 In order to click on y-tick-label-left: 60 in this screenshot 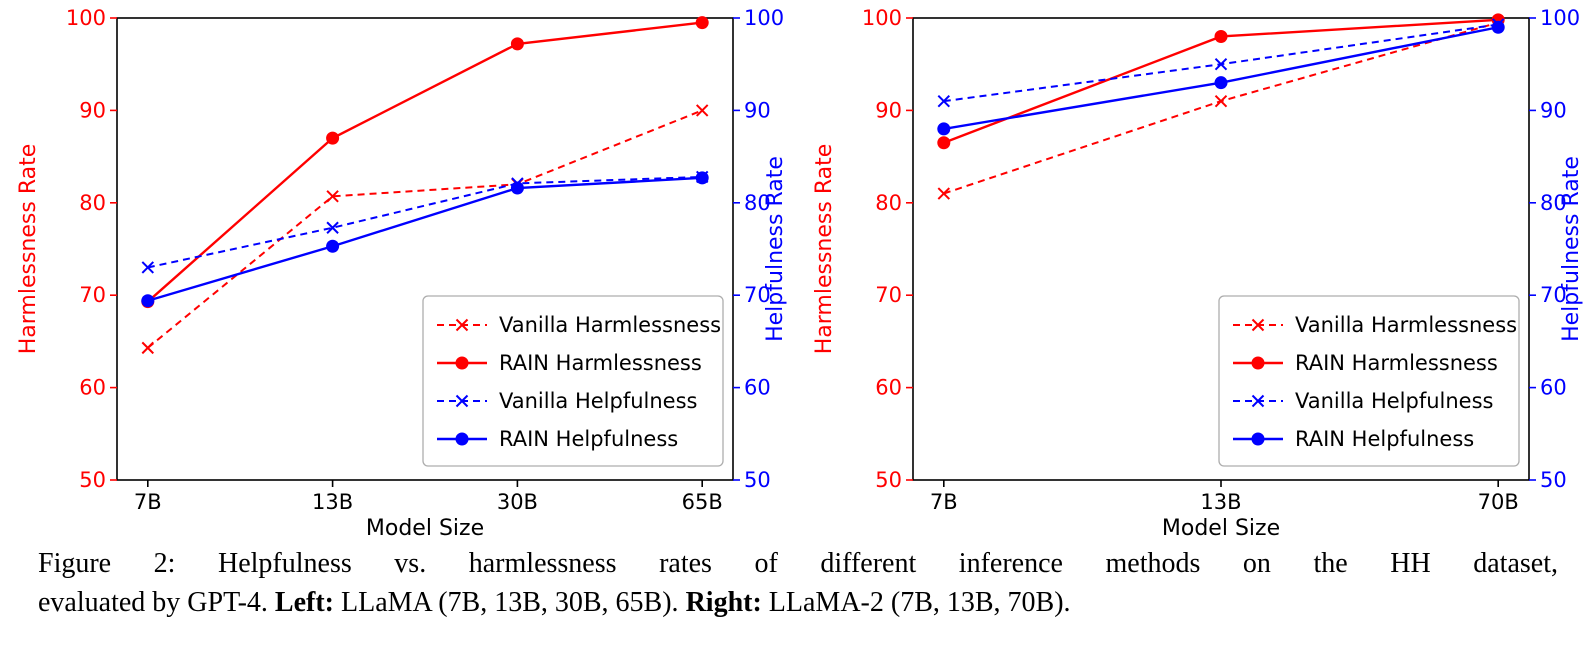, I will do `click(92, 388)`.